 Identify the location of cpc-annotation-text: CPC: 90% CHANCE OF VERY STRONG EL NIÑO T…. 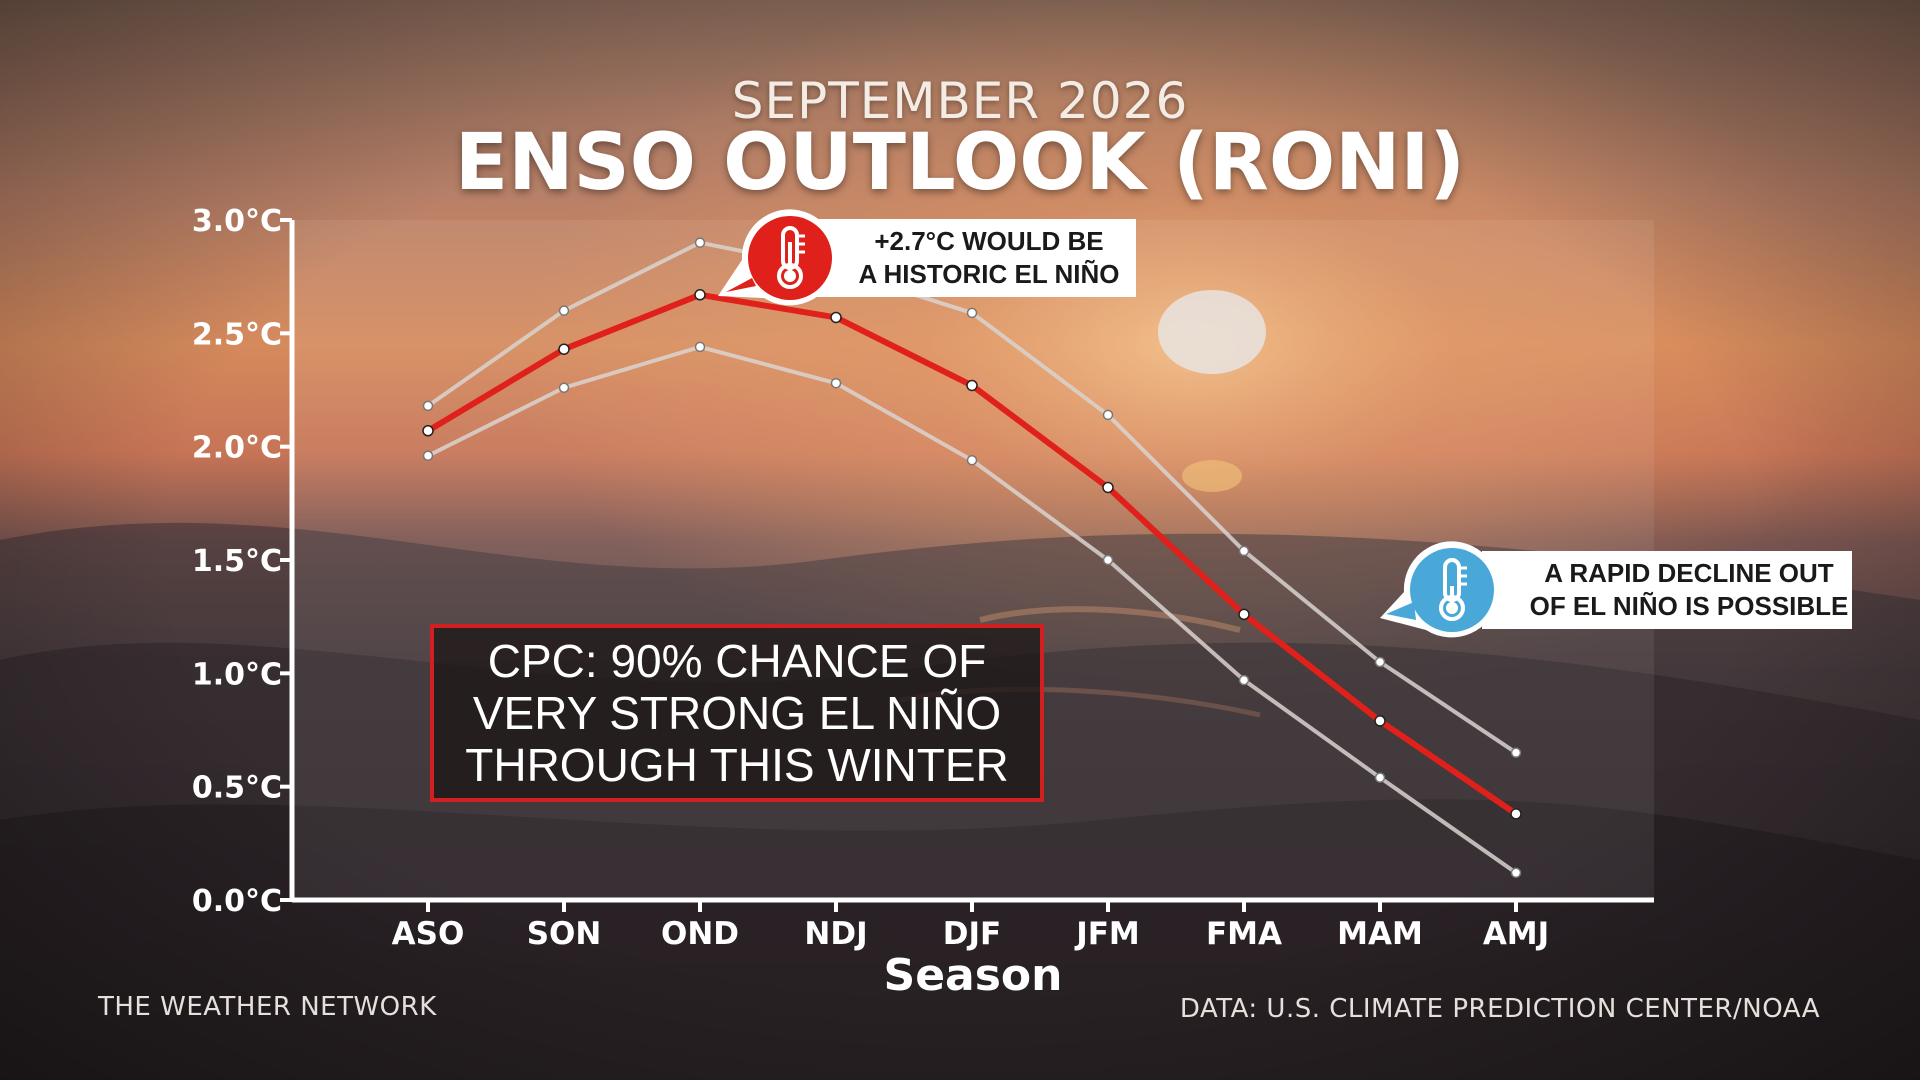
(737, 713).